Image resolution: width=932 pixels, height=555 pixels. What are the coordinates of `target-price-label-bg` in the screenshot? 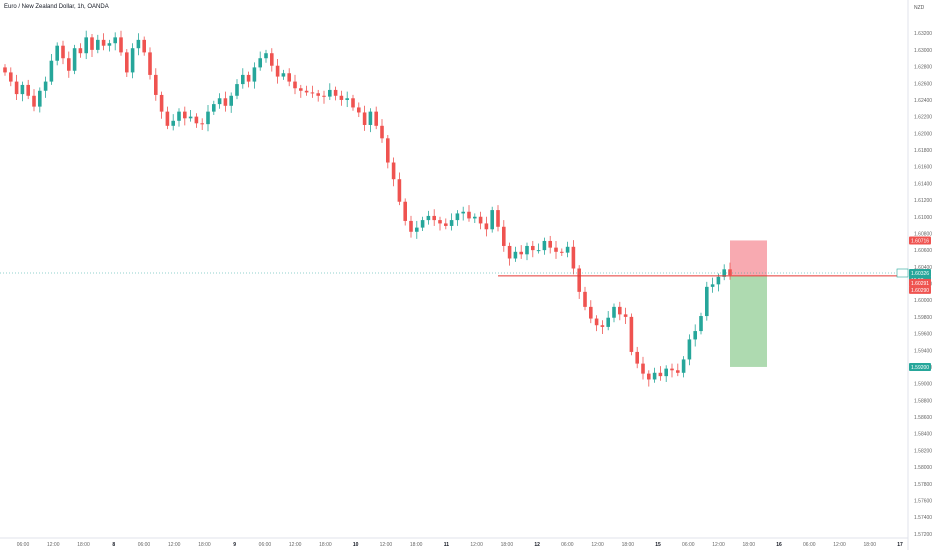 It's located at (920, 366).